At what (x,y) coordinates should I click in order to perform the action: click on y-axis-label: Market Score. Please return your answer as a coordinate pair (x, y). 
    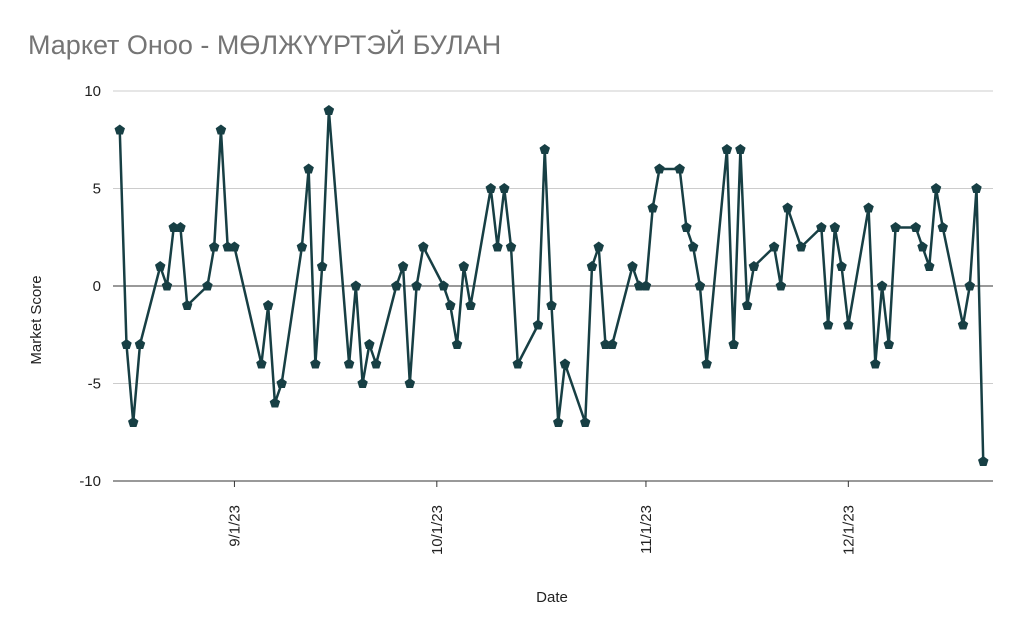
    Looking at the image, I should click on (36, 319).